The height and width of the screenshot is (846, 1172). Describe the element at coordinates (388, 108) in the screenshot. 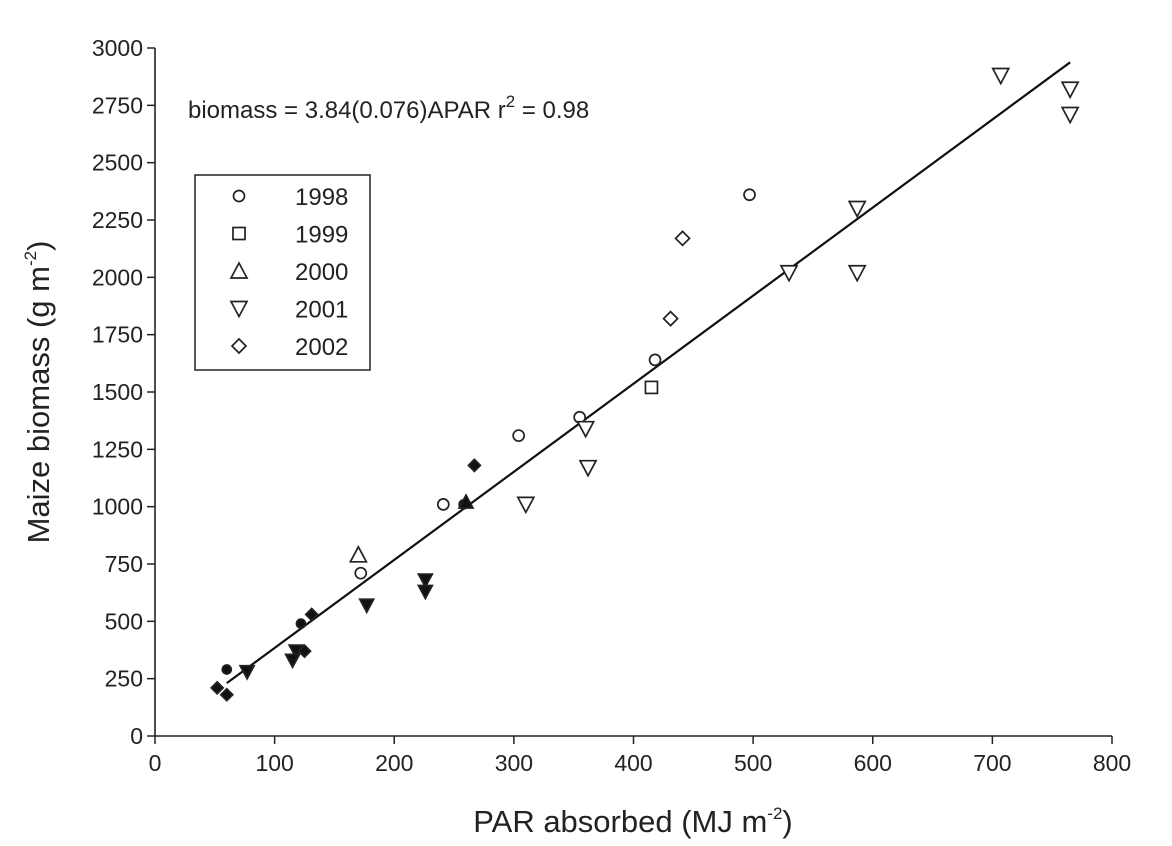

I see `regression-annotation: biomass = 3.84(0.076)APAR r2 = 0.98` at that location.